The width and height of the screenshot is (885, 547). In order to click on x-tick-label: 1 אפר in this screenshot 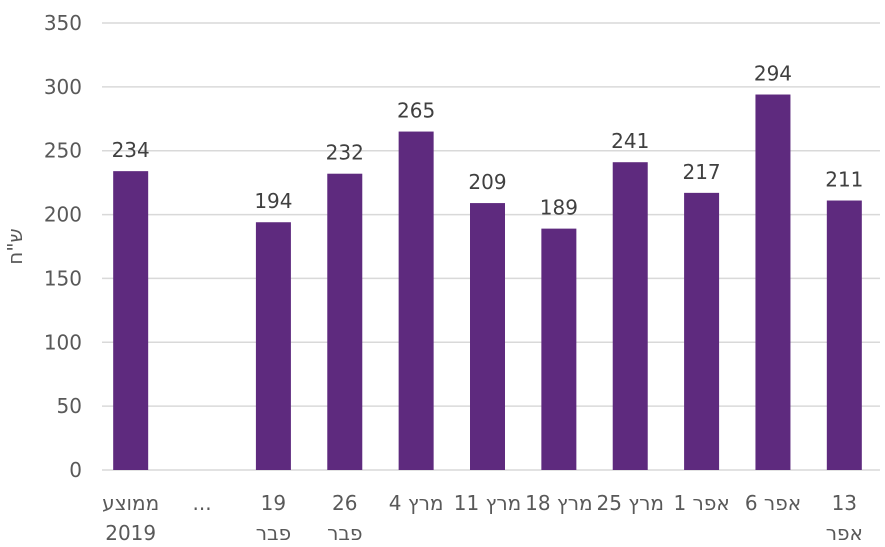, I will do `click(701, 503)`.